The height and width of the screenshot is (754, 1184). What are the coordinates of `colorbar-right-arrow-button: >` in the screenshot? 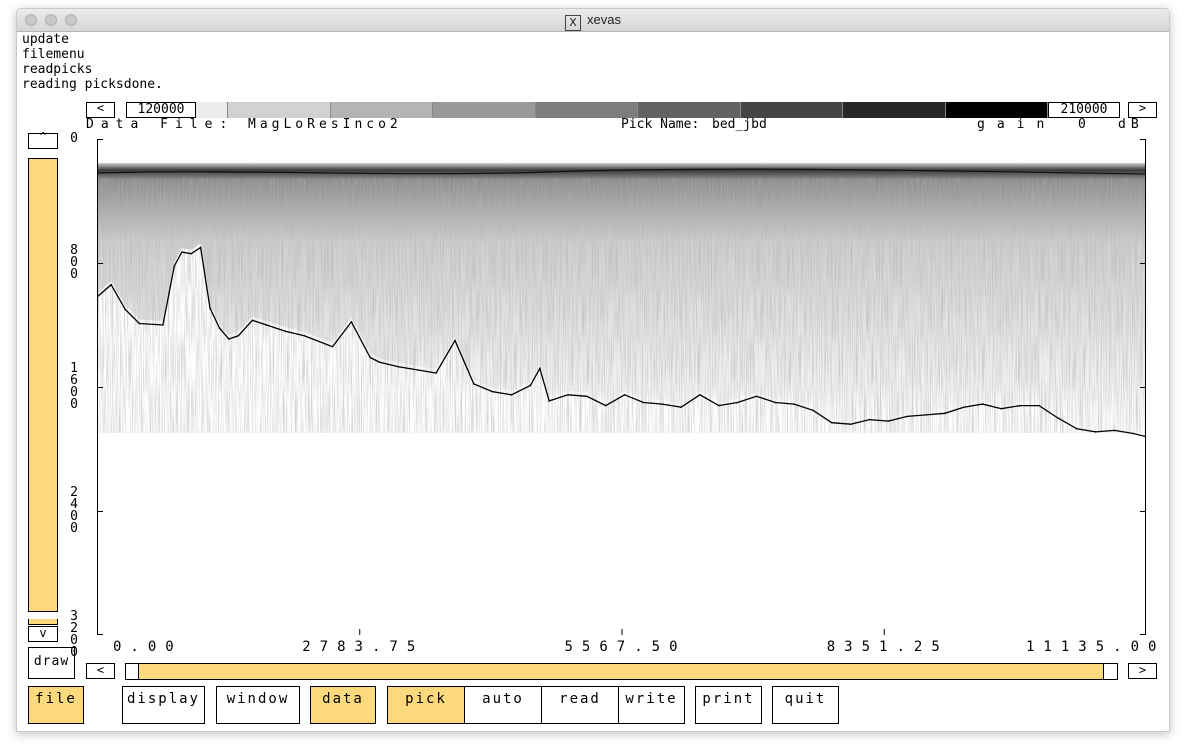 It's located at (1142, 110).